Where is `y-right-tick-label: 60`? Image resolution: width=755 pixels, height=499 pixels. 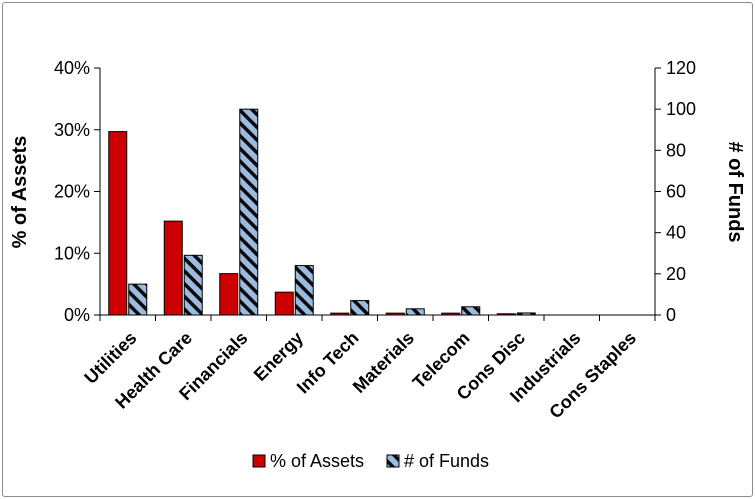
y-right-tick-label: 60 is located at coordinates (676, 192).